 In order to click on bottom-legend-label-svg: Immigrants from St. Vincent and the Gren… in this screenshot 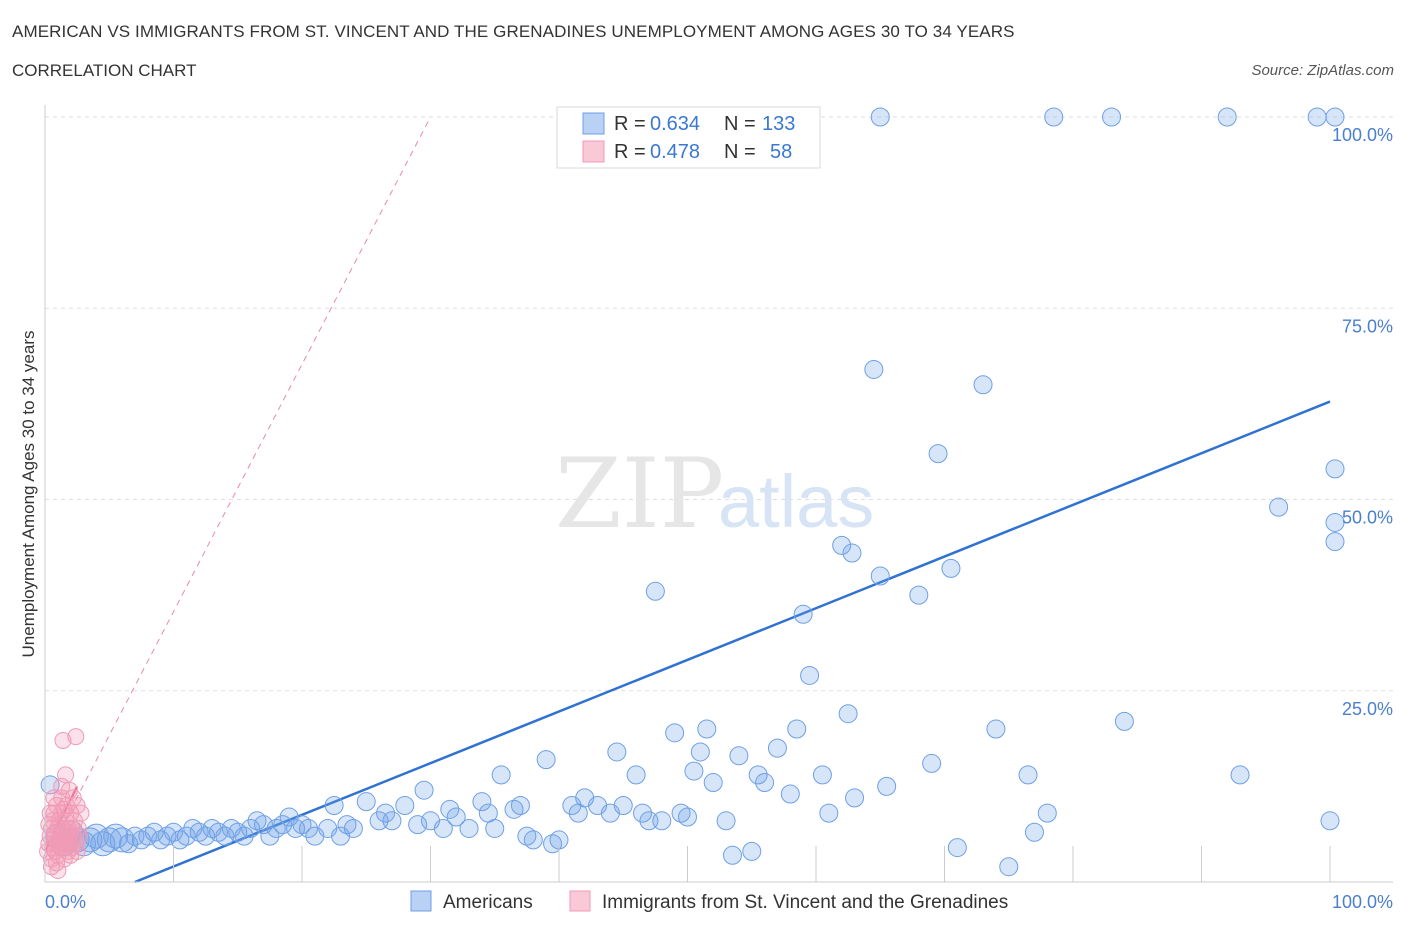, I will do `click(805, 902)`.